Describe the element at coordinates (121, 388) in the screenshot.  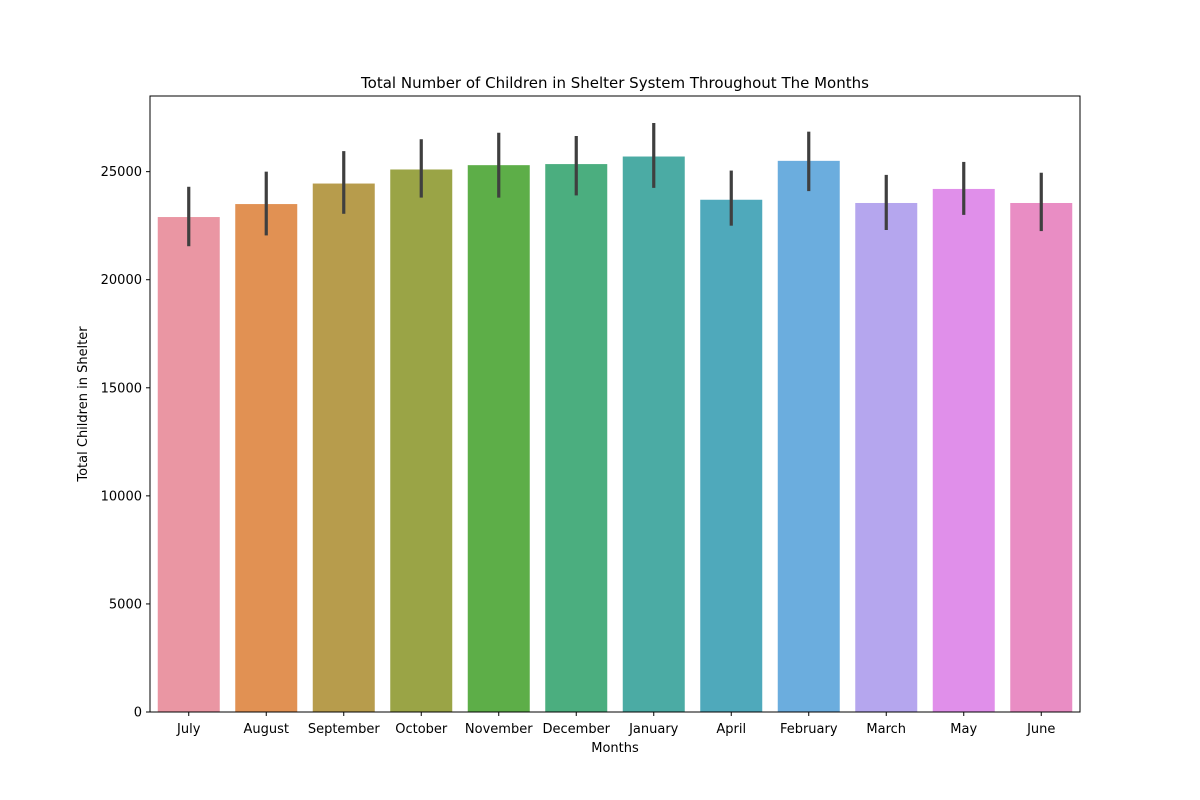
I see `y-tick-label: 15000` at that location.